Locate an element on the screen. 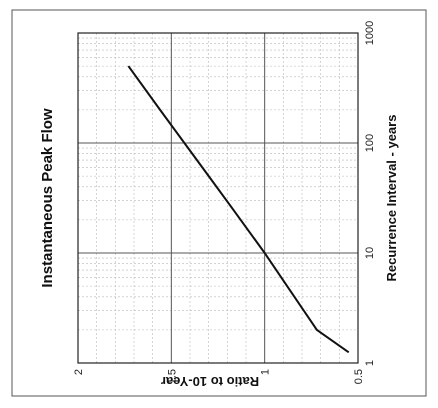  x-tick-label: 1000 is located at coordinates (370, 33).